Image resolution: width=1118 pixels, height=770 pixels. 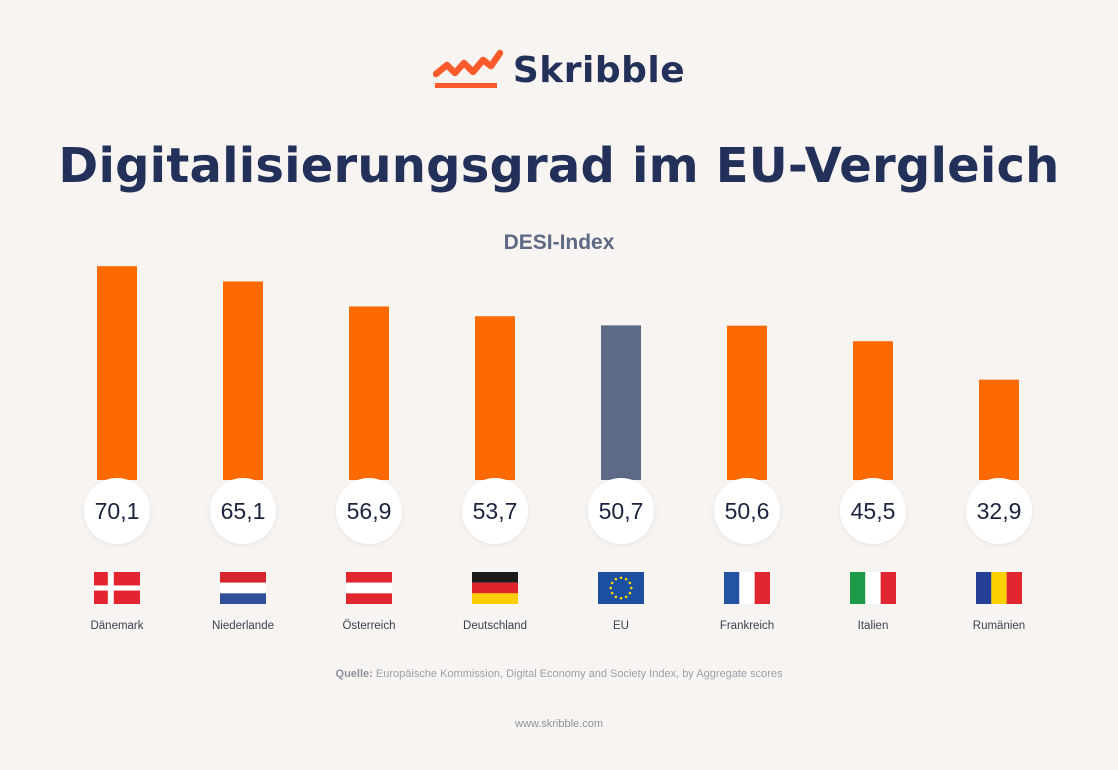 I want to click on flag-france-icon, so click(x=747, y=588).